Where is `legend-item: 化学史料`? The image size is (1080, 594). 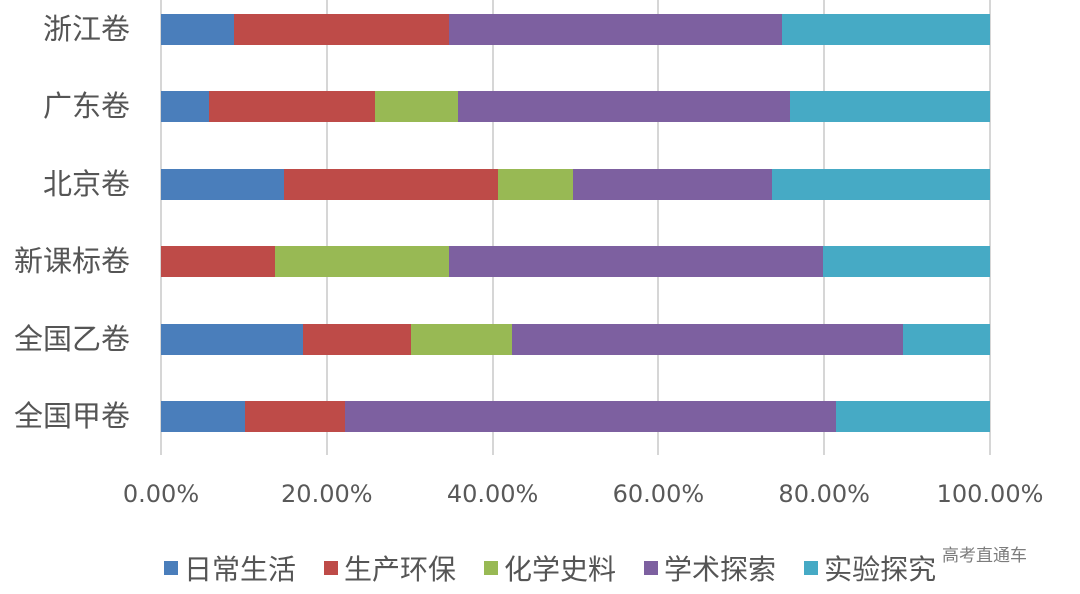 legend-item: 化学史料 is located at coordinates (550, 568).